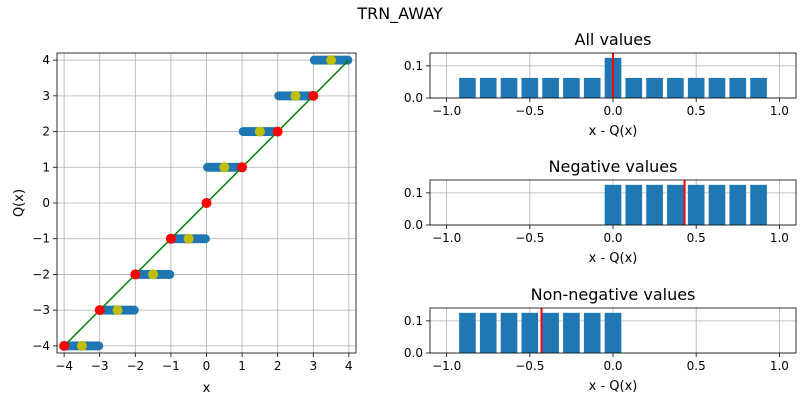 The width and height of the screenshot is (800, 404). Describe the element at coordinates (19, 203) in the screenshot. I see `y-axis-label: Q(x)` at that location.